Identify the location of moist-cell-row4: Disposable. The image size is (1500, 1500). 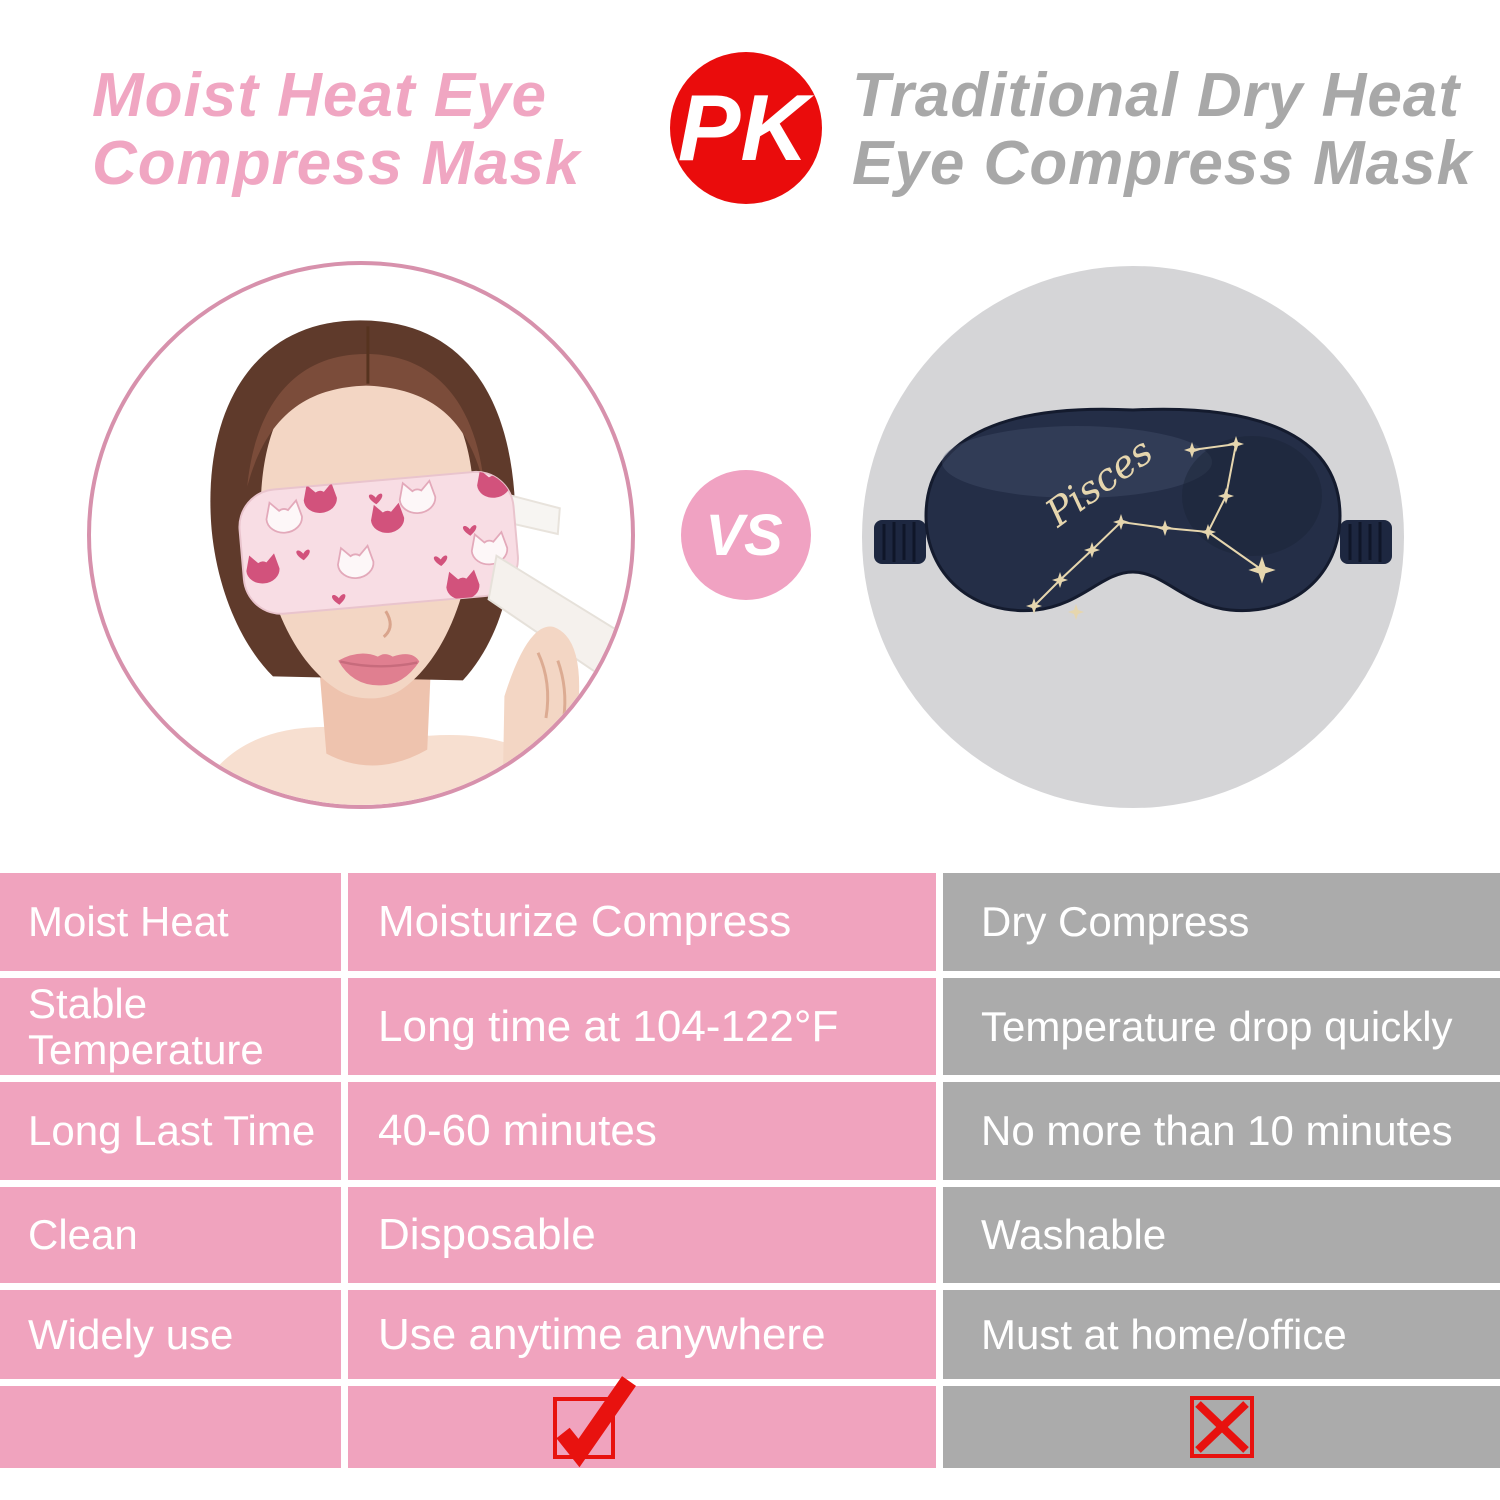
(642, 1235).